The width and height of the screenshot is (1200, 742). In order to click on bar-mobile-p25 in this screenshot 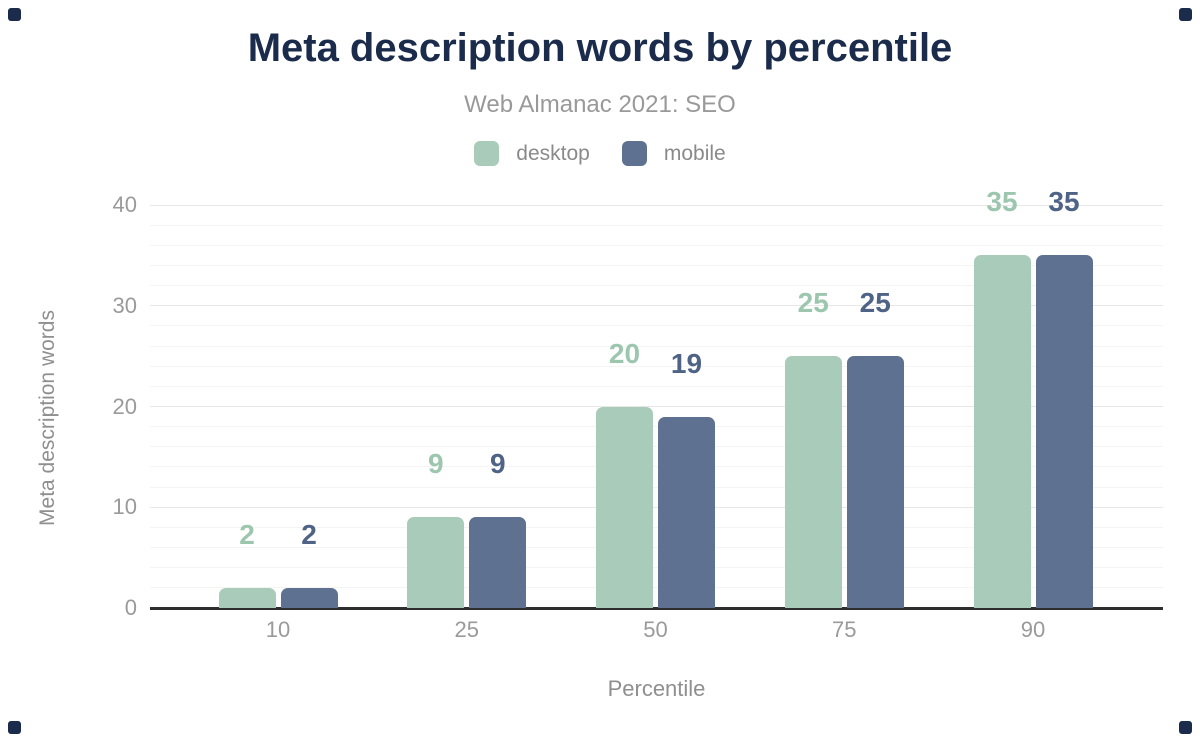, I will do `click(498, 562)`.